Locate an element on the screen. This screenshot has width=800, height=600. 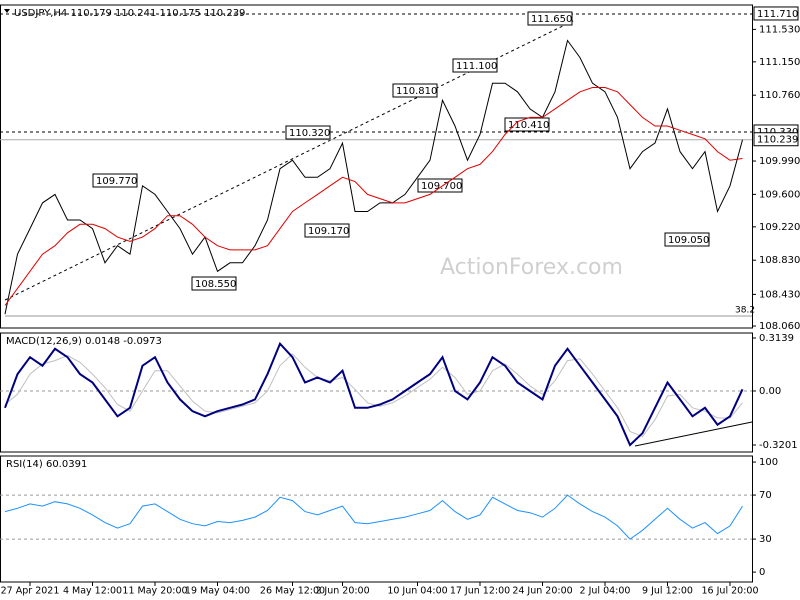
y-tick-label: 0 is located at coordinates (762, 572).